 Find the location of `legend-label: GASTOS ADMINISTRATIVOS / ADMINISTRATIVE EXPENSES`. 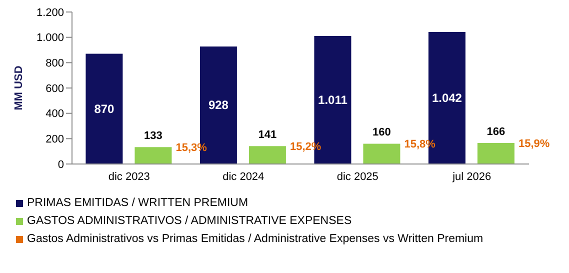

legend-label: GASTOS ADMINISTRATIVOS / ADMINISTRATIVE EXPENSES is located at coordinates (189, 221).